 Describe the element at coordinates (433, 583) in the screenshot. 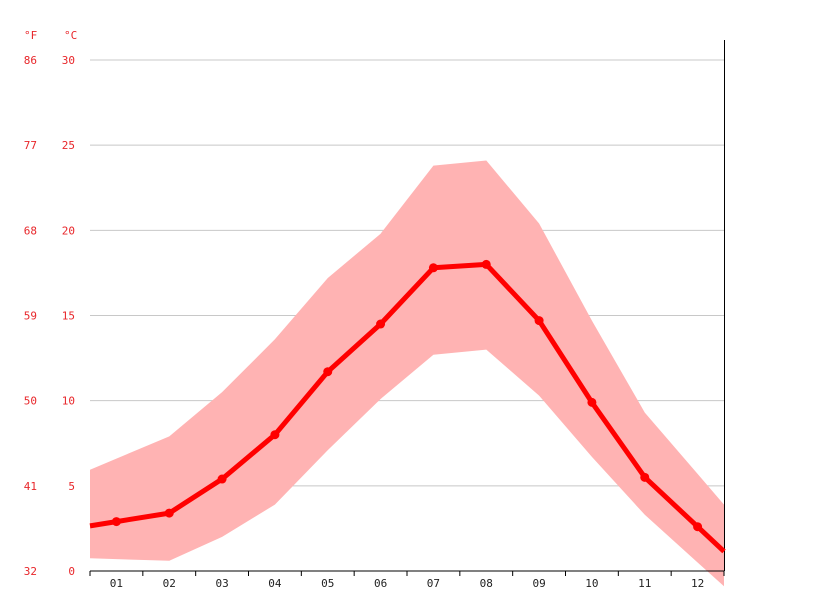

I see `x-tick-label-07: 07` at that location.